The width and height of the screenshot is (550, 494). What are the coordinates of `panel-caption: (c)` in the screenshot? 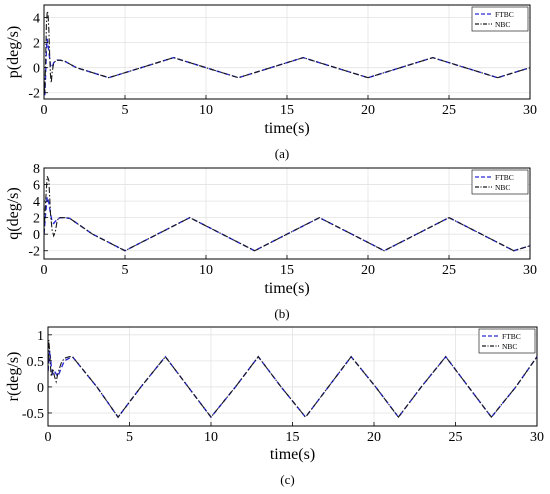 It's located at (287, 479).